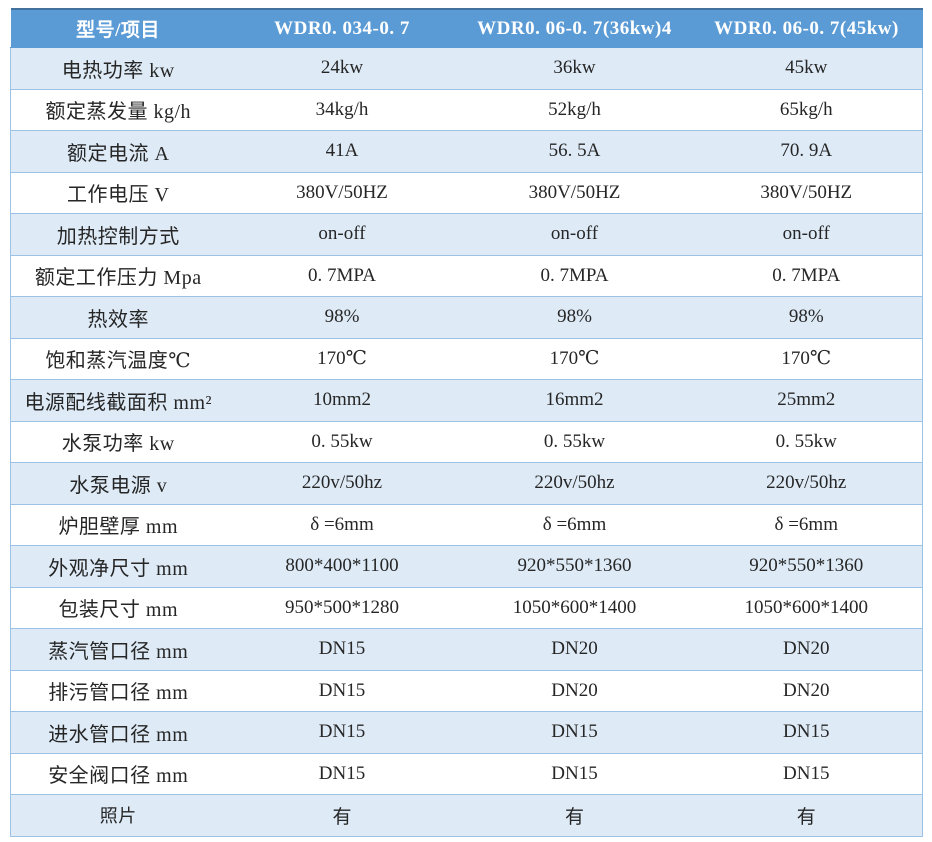 Image resolution: width=932 pixels, height=842 pixels. What do you see at coordinates (118, 566) in the screenshot?
I see `row-label: 外观净尺寸 mm` at bounding box center [118, 566].